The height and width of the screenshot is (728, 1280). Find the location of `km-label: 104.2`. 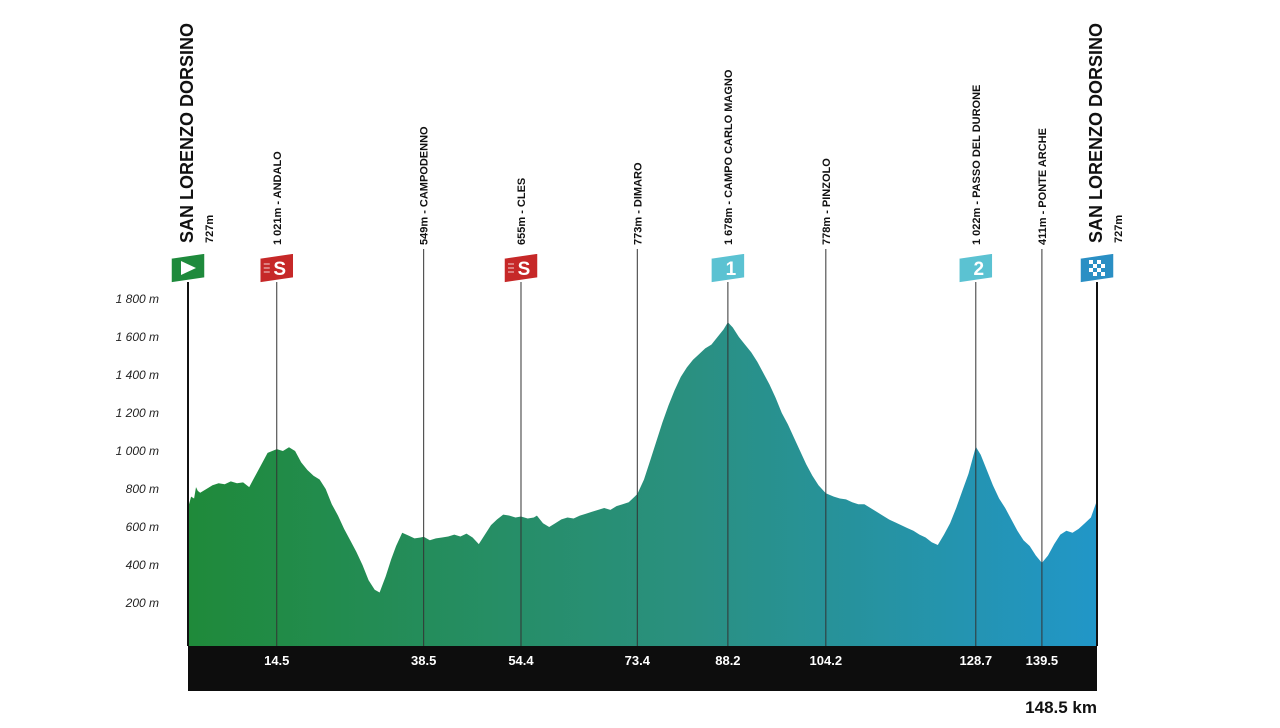

km-label: 104.2 is located at coordinates (826, 660).